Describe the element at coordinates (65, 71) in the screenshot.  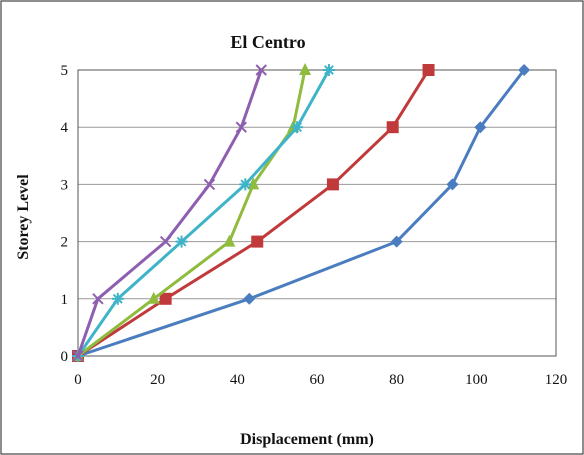
I see `y-tick-label: 5` at that location.